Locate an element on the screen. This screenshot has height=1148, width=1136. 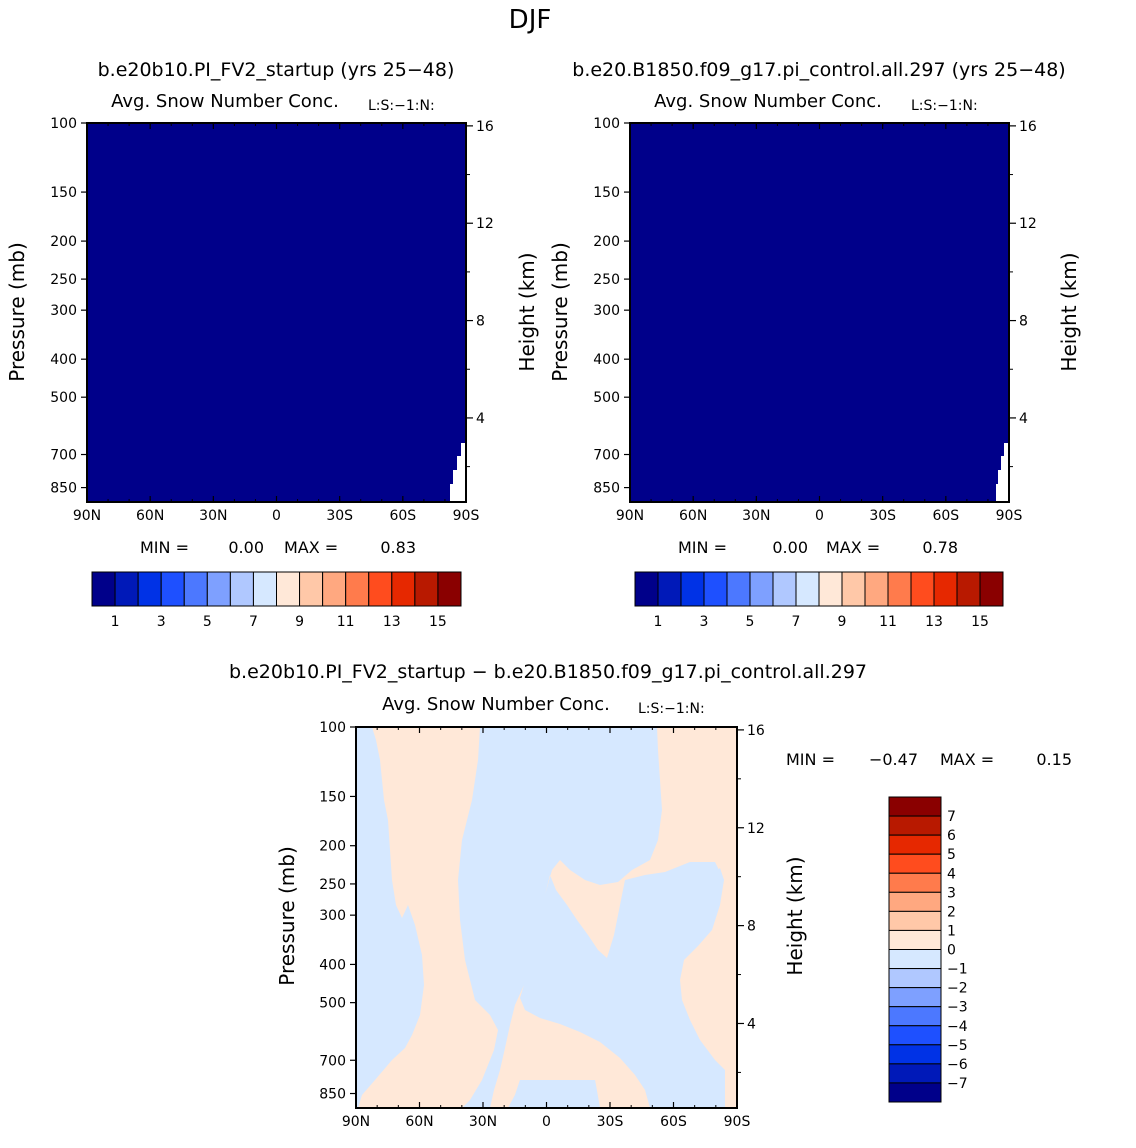
y-tick-label: 150 is located at coordinates (332, 797).